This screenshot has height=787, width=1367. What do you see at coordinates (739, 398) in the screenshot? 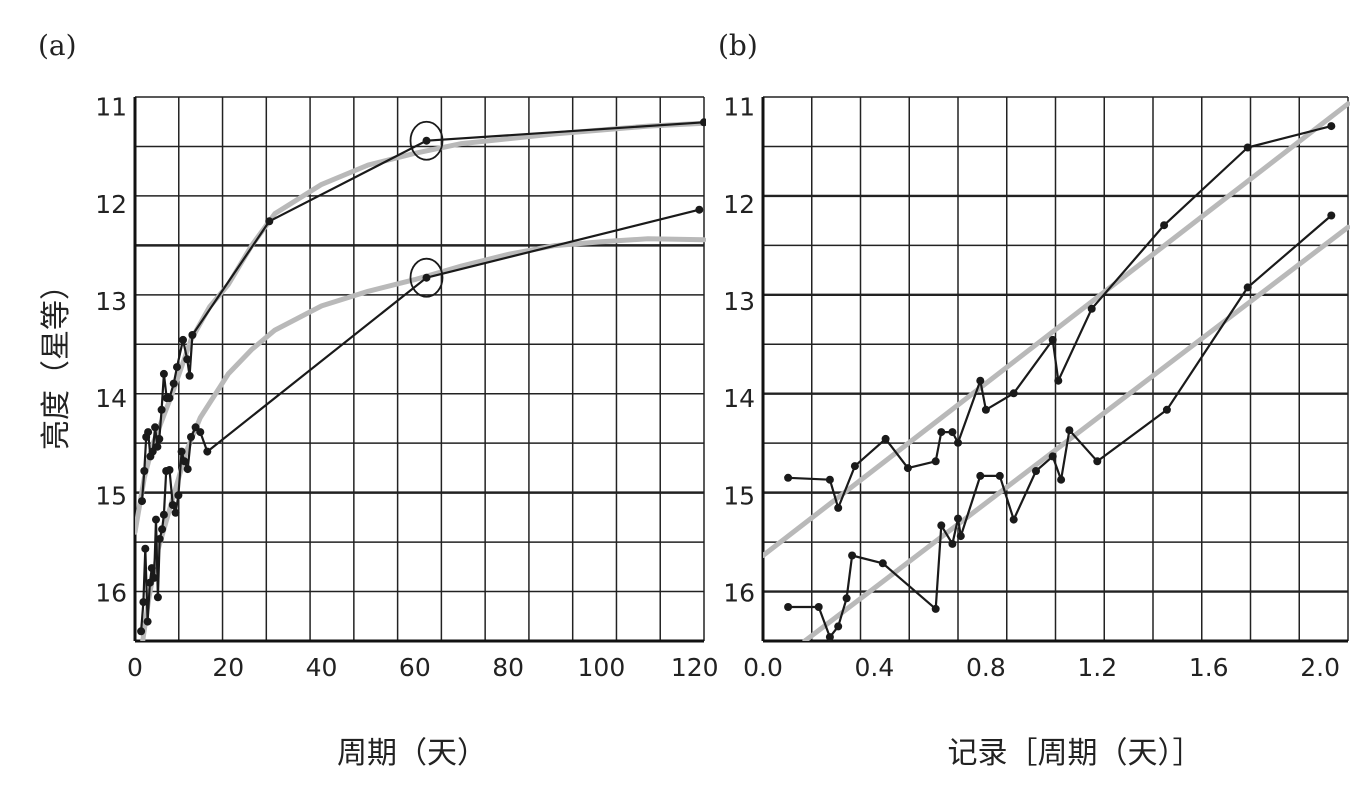
I see `y-tick-label: 14` at bounding box center [739, 398].